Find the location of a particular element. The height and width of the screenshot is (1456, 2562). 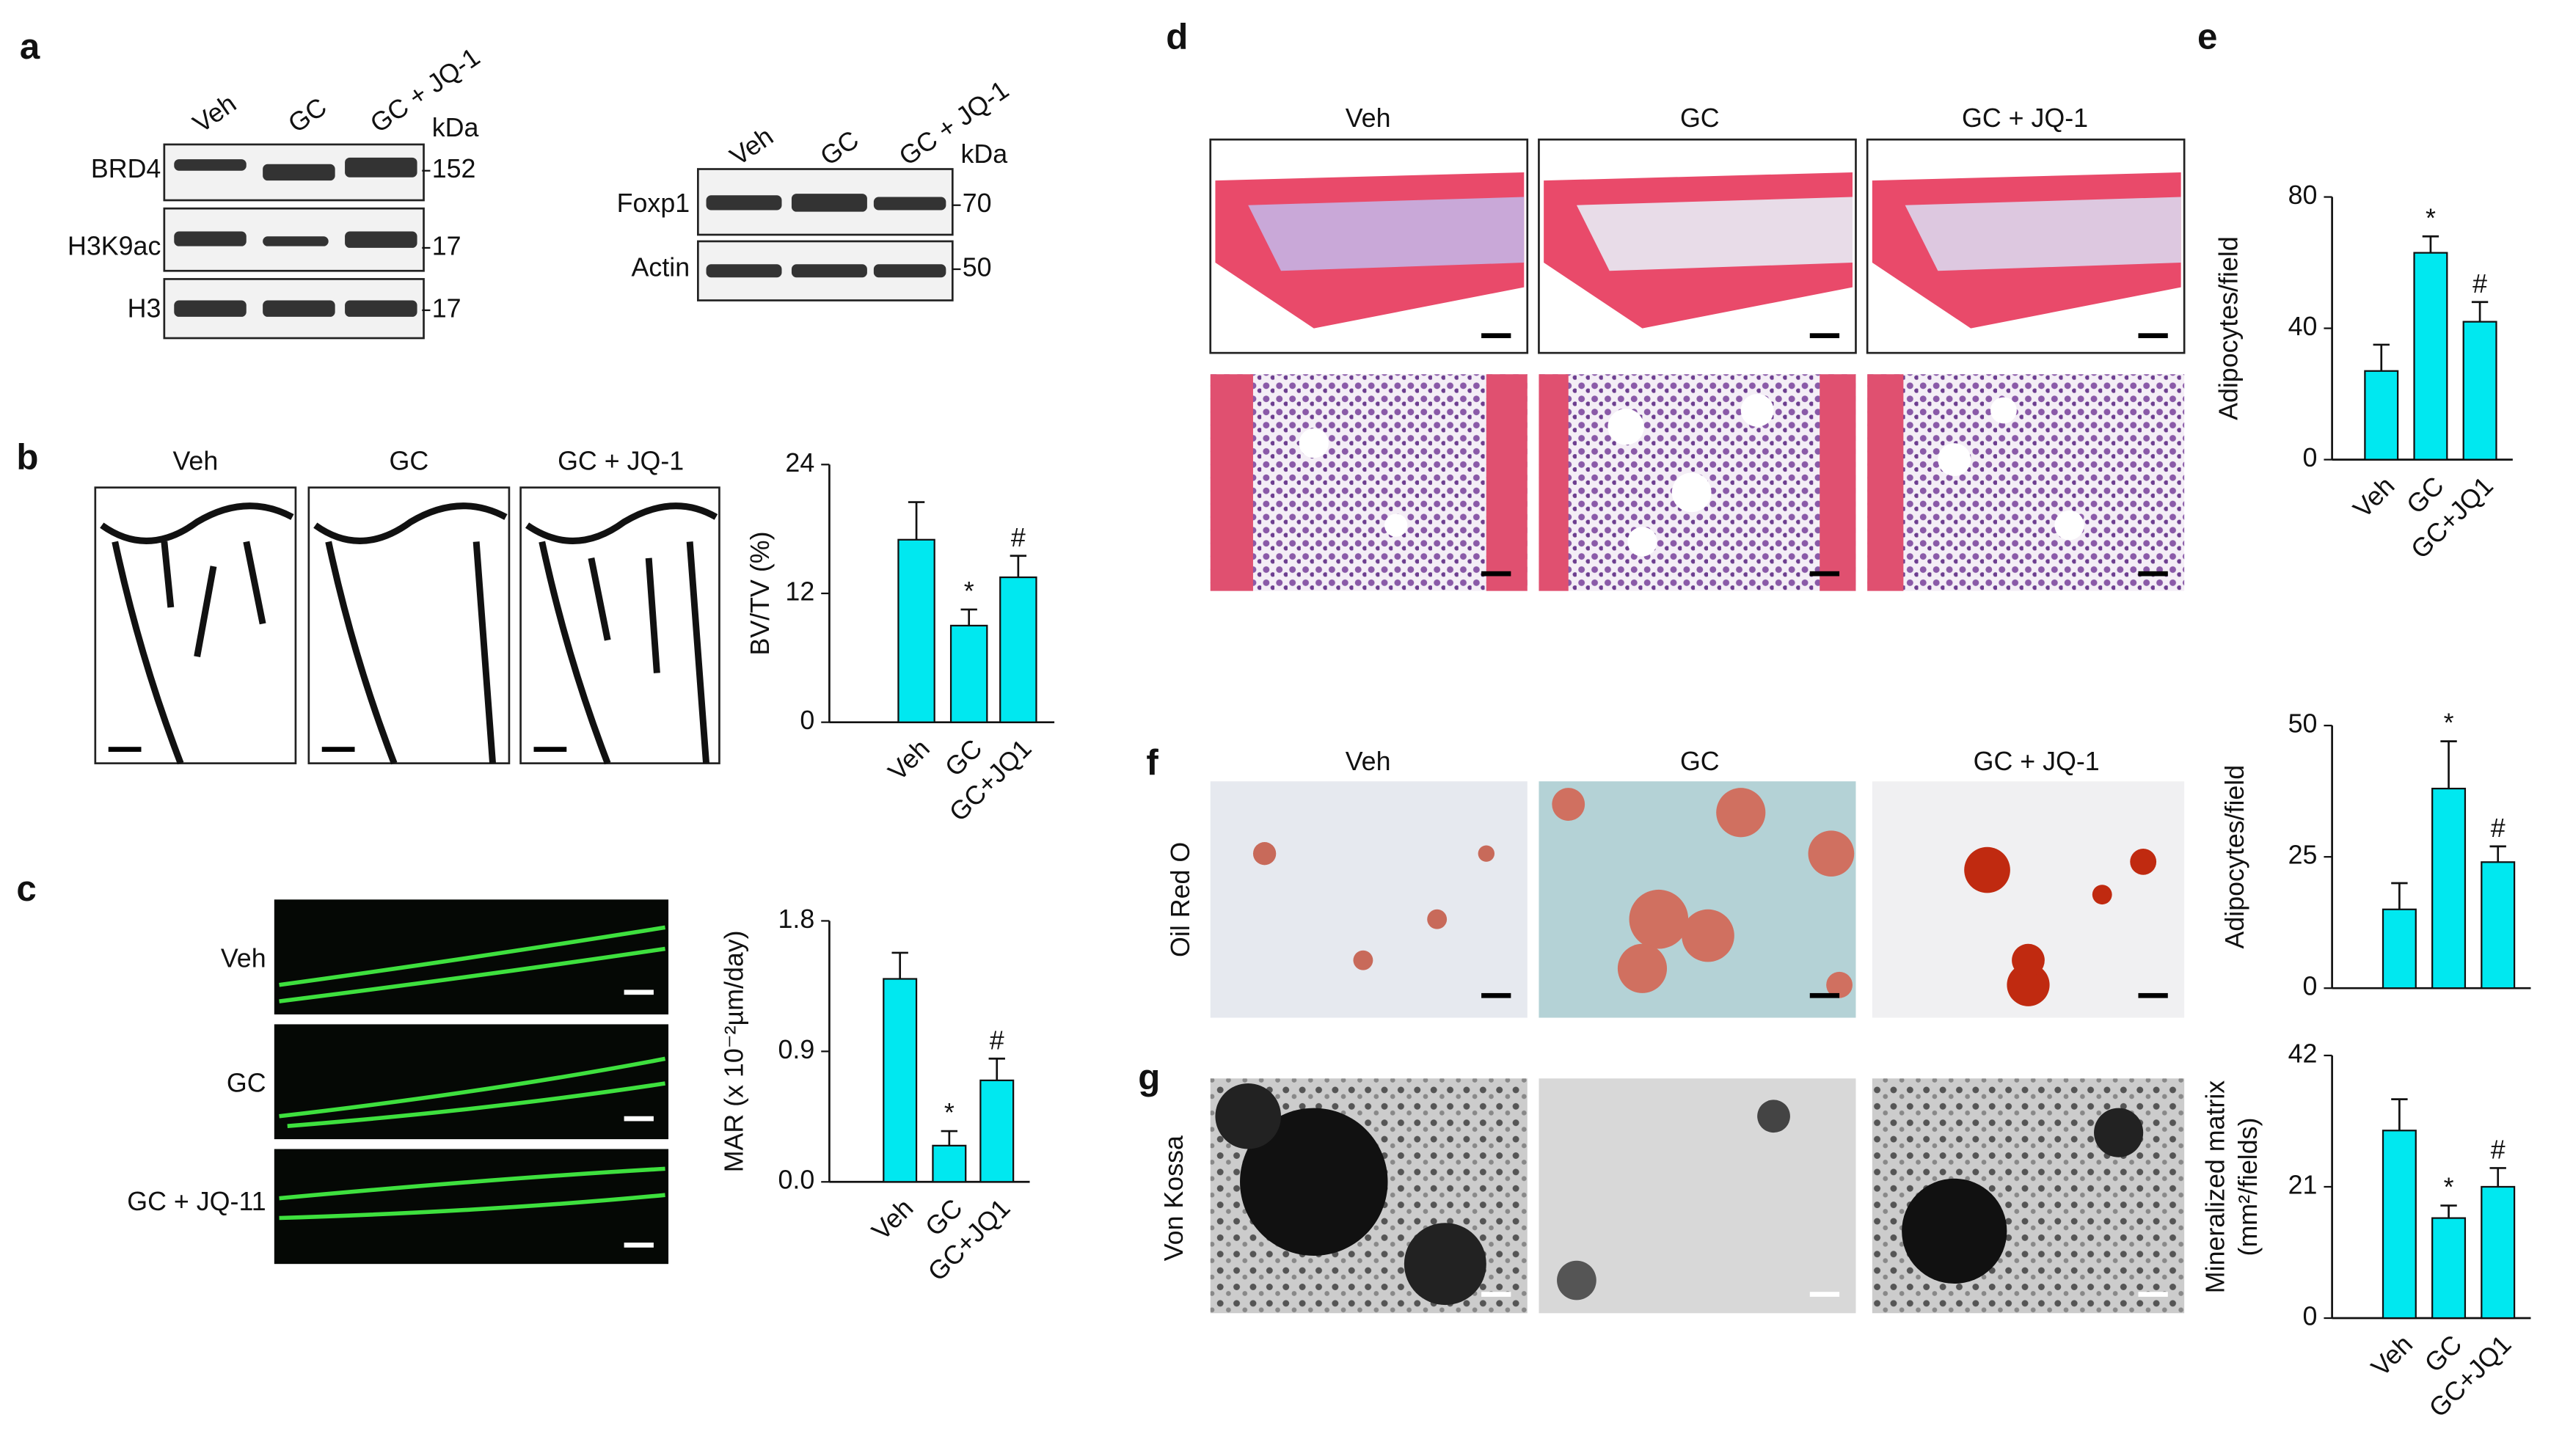

calcein-image is located at coordinates (471, 1207).